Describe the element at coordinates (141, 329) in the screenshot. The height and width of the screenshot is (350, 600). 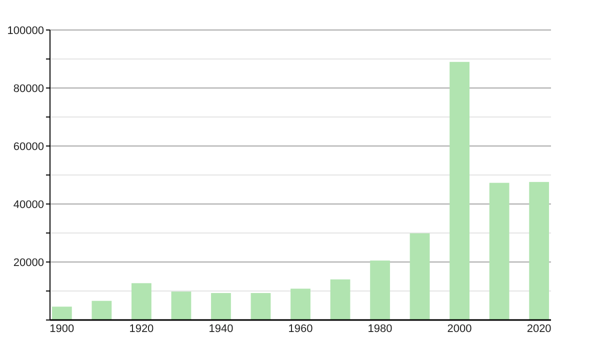
I see `x-tick-label: 1920` at that location.